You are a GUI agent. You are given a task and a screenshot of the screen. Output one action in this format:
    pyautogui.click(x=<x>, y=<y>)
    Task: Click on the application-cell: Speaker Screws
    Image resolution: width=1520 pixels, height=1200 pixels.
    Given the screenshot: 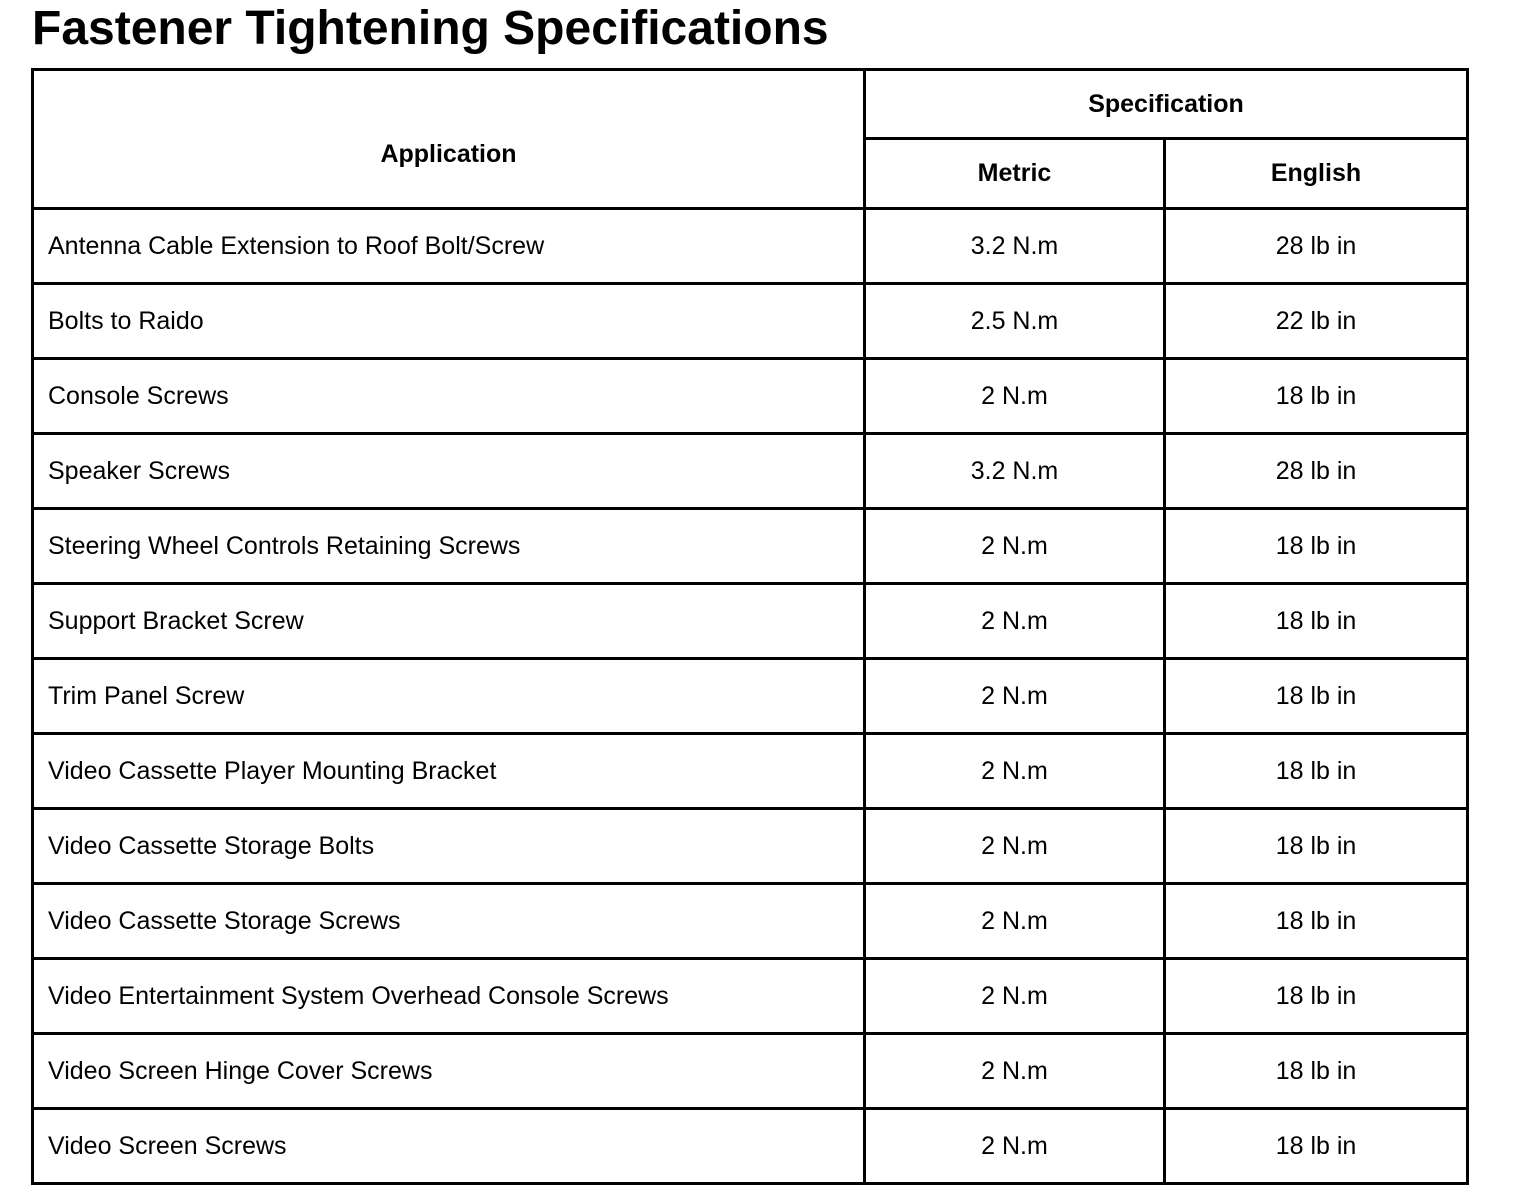 What is the action you would take?
    pyautogui.click(x=448, y=471)
    